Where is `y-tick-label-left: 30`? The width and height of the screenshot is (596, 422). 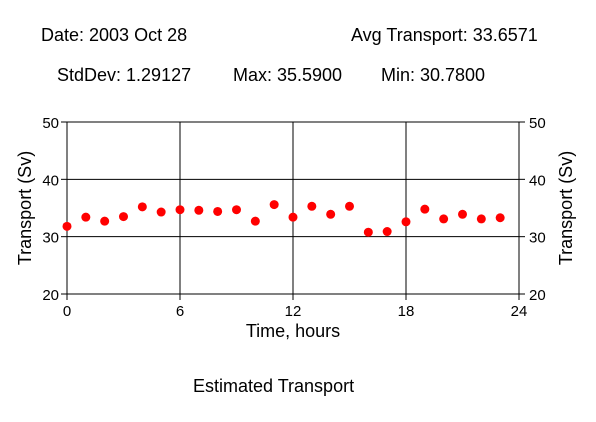
y-tick-label-left: 30 is located at coordinates (50, 238).